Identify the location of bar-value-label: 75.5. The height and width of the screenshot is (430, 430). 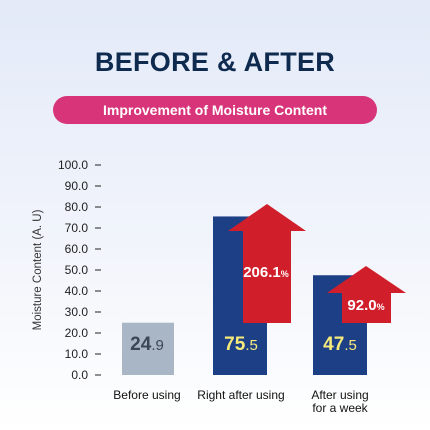
(241, 344).